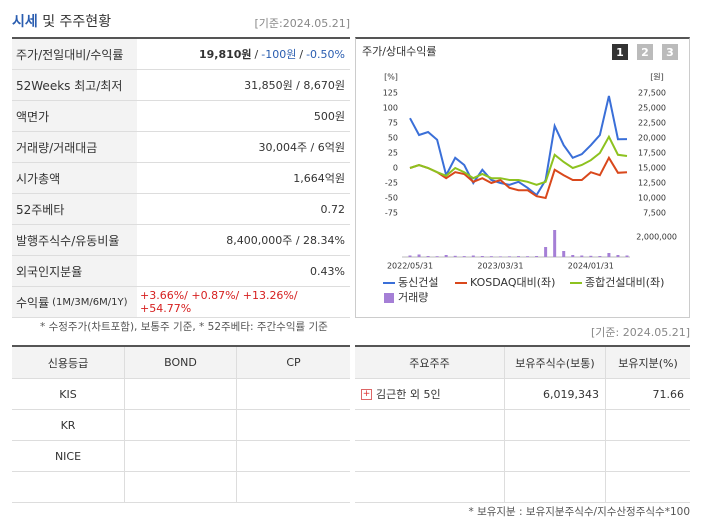 This screenshot has height=525, width=702. I want to click on header-cell: BOND, so click(181, 362).